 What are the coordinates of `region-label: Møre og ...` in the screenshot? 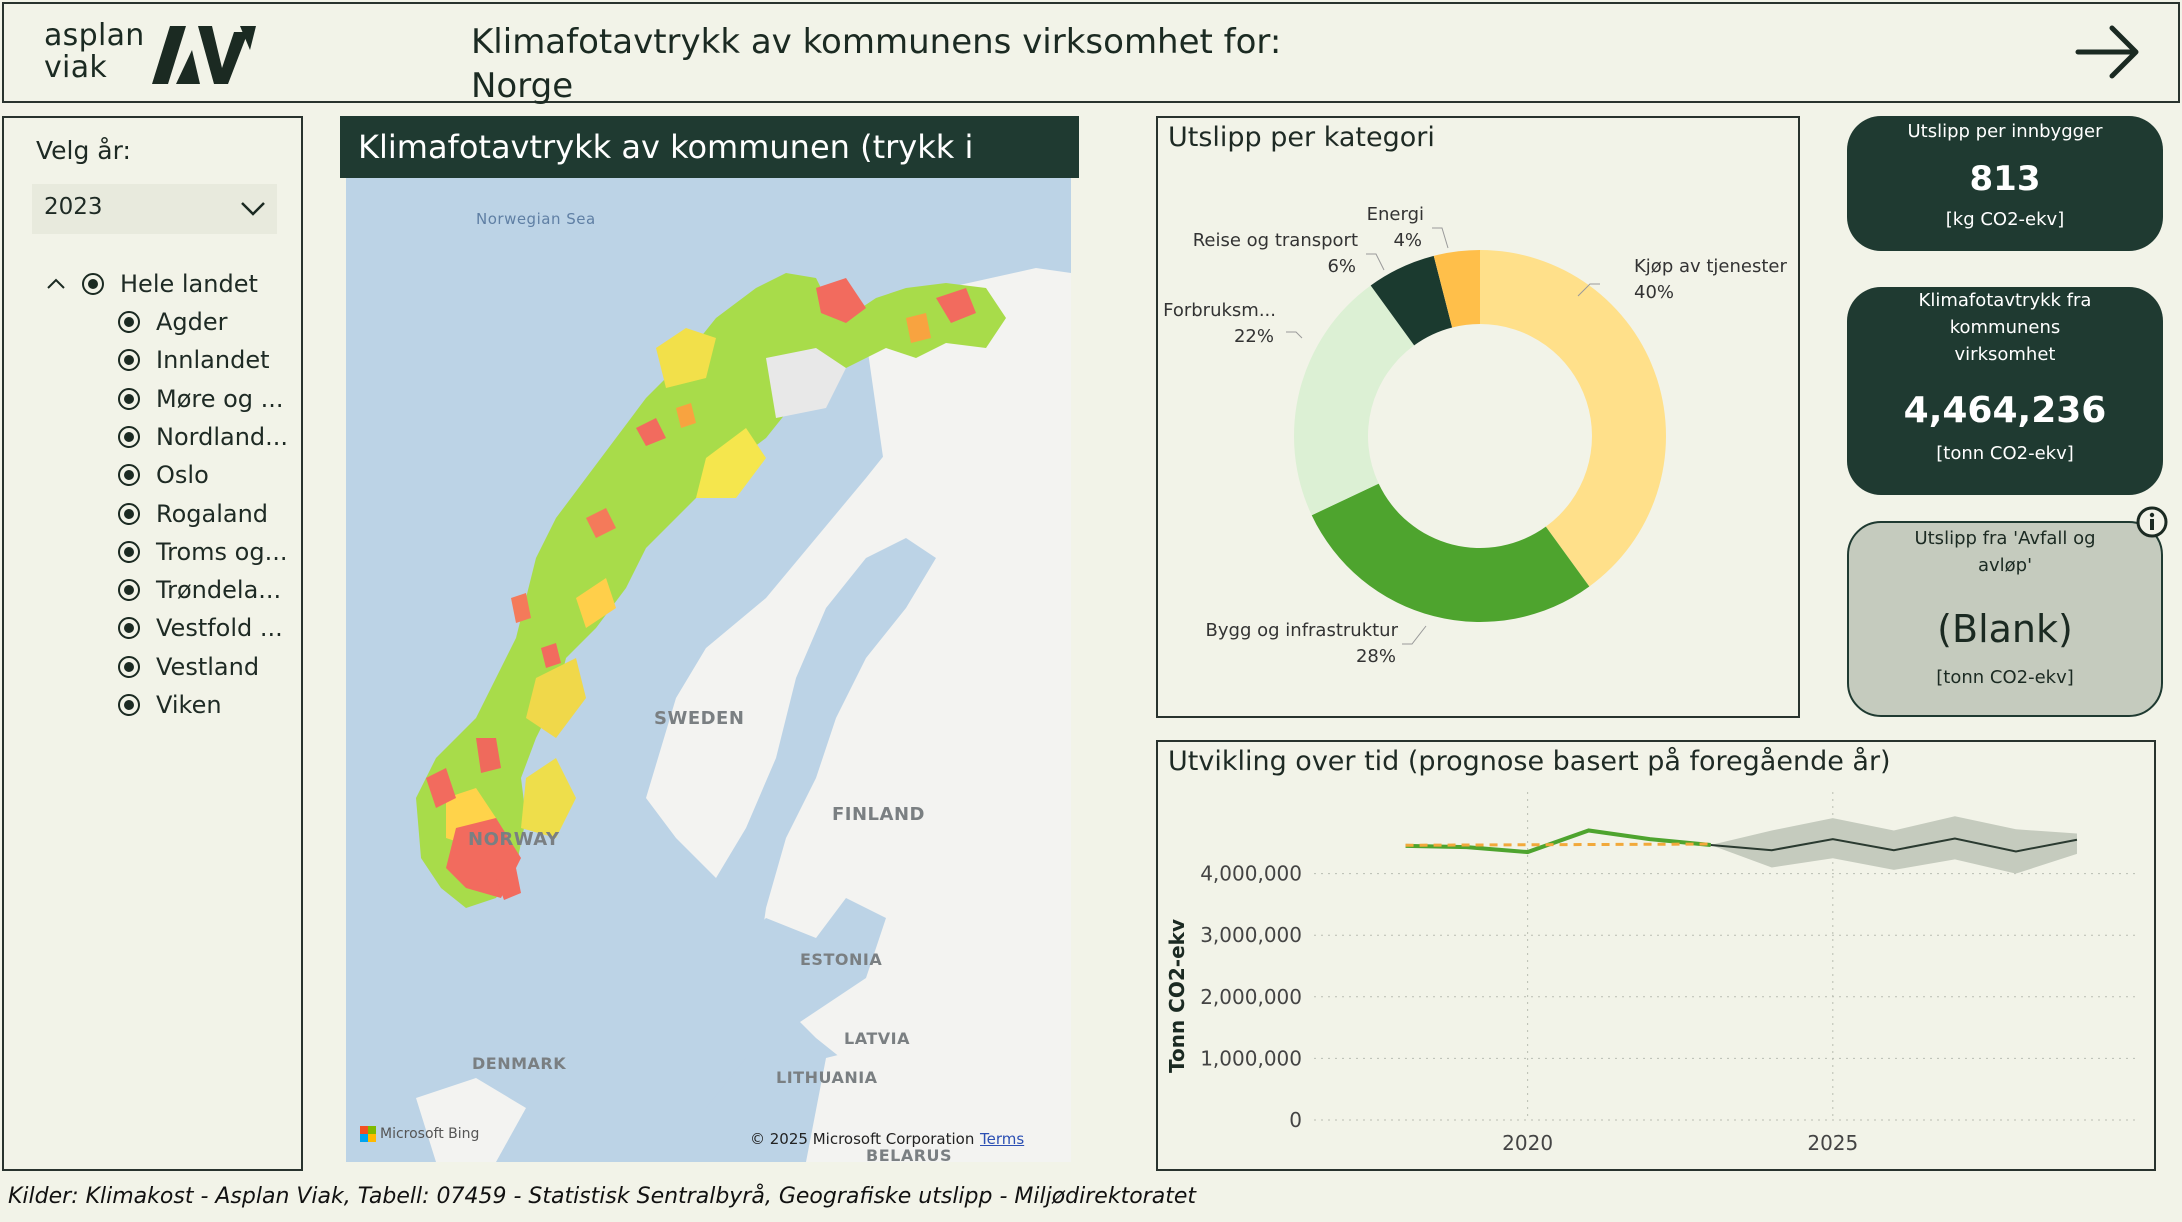 It's located at (220, 398).